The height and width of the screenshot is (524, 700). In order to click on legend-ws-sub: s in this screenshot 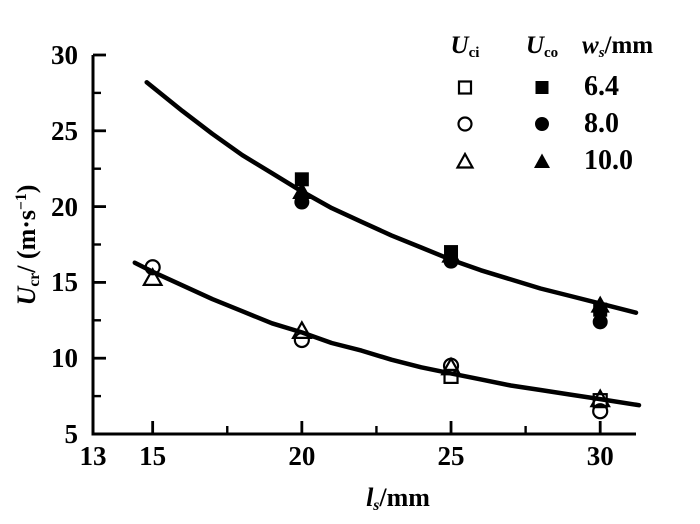, I will do `click(601, 53)`.